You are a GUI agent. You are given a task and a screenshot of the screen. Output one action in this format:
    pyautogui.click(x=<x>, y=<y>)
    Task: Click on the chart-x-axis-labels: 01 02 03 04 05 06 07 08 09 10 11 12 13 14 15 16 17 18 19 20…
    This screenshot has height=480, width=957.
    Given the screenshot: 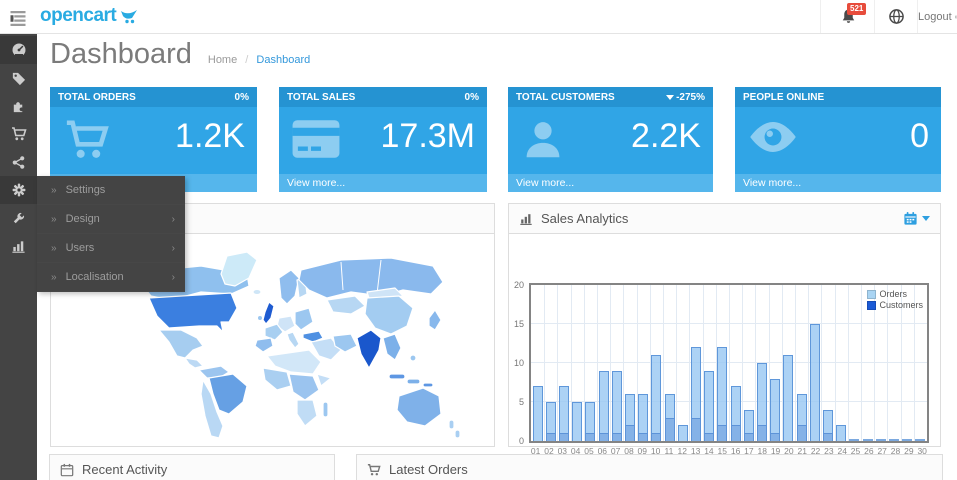 What is the action you would take?
    pyautogui.click(x=729, y=451)
    